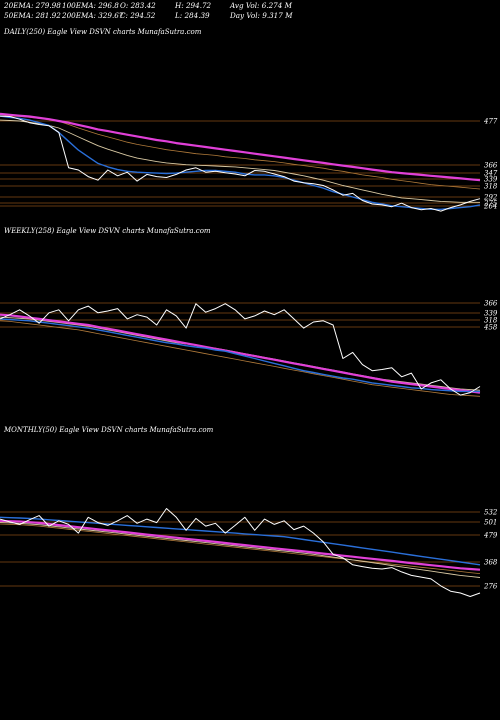 This screenshot has width=500, height=720. I want to click on header-open: O: 283.42, so click(138, 5).